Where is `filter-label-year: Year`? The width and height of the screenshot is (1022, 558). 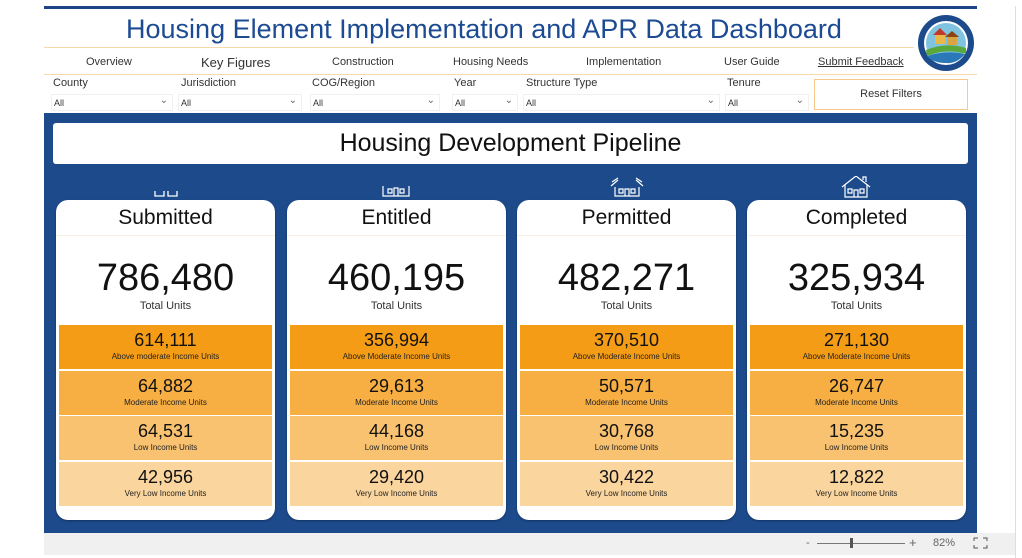
filter-label-year: Year is located at coordinates (465, 83).